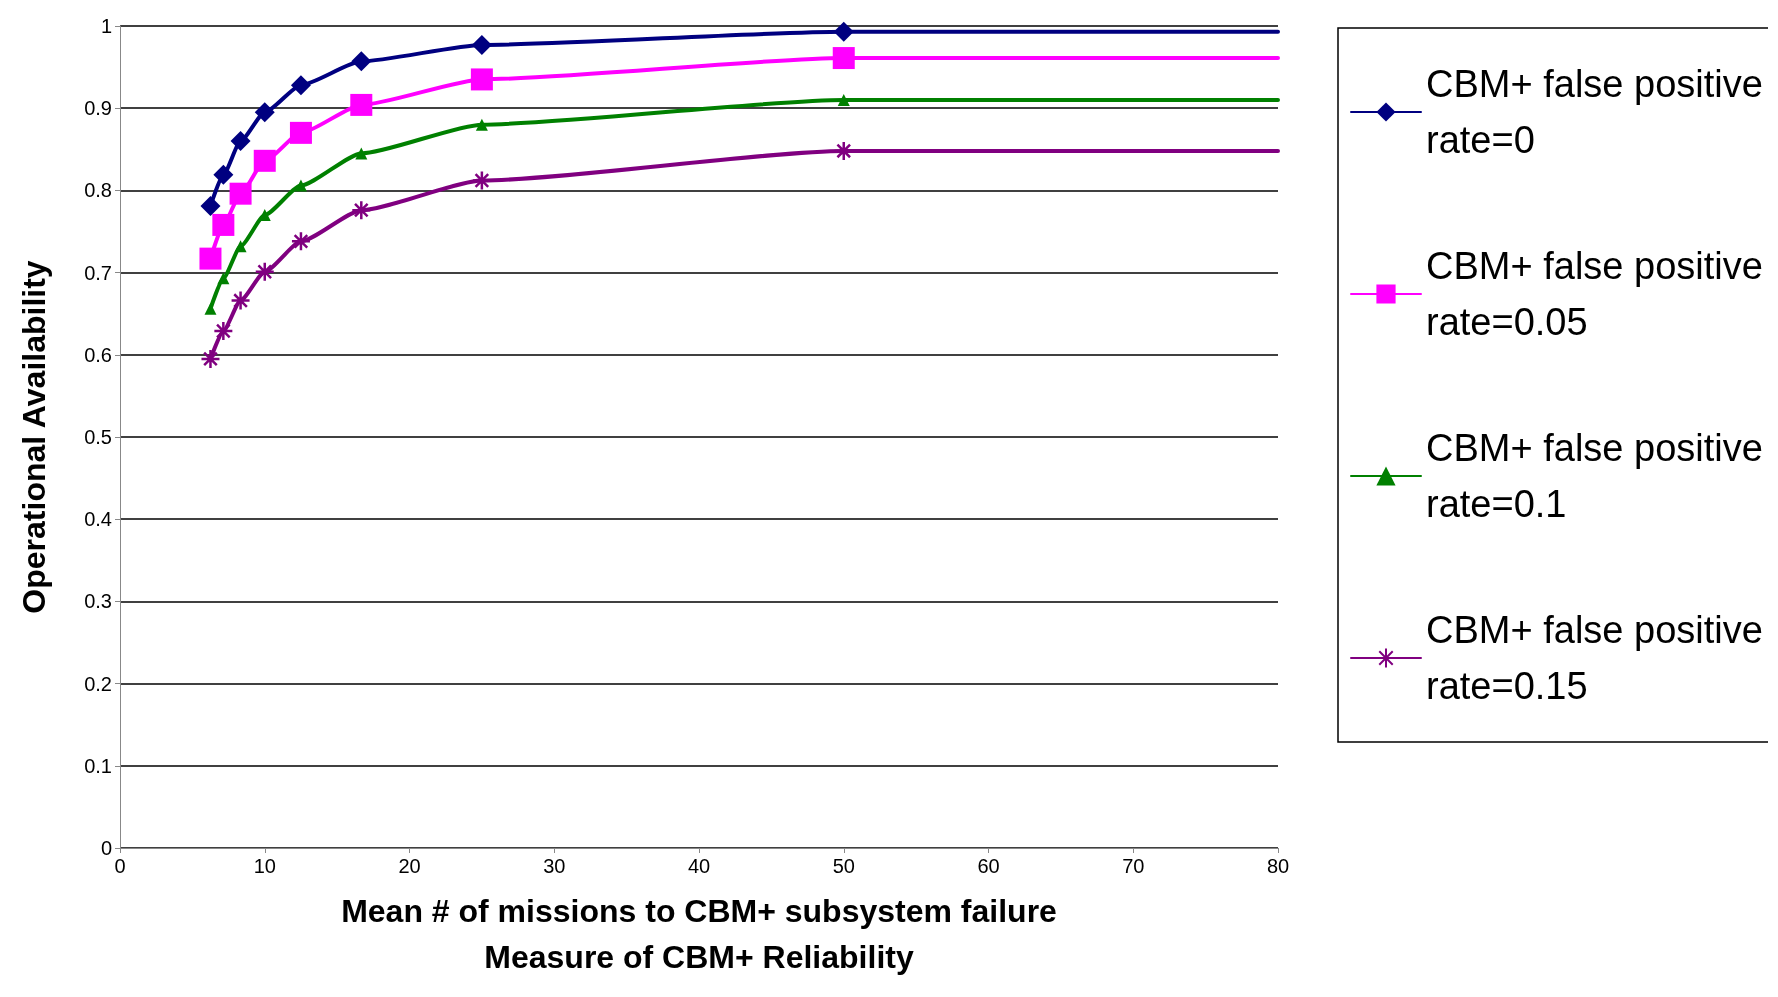 This screenshot has width=1778, height=997. What do you see at coordinates (98, 190) in the screenshot?
I see `y-tick-label: 0.8` at bounding box center [98, 190].